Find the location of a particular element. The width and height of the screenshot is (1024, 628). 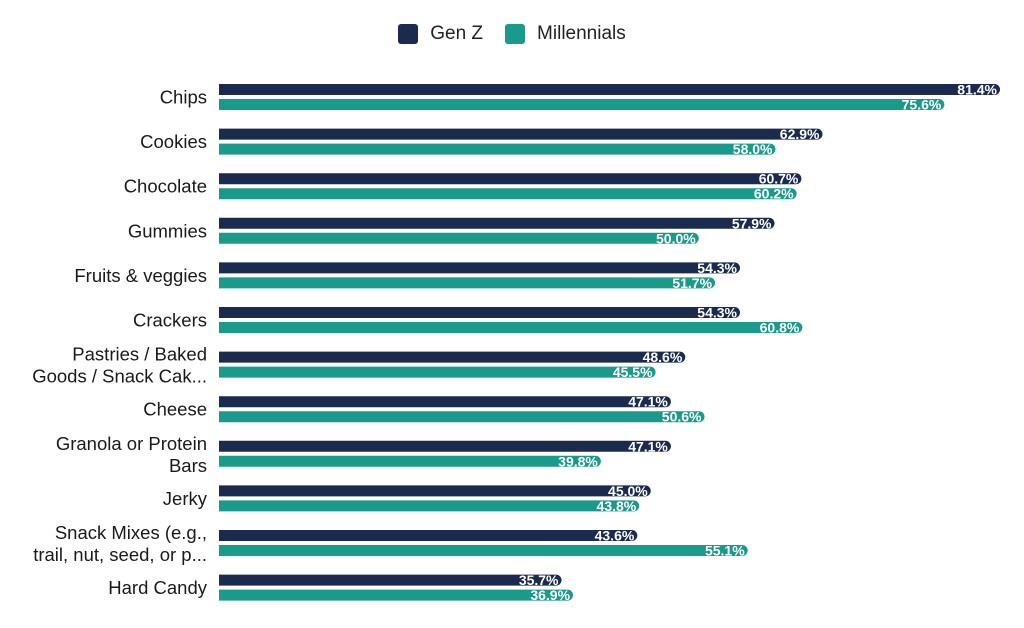

data-label: 60.8% is located at coordinates (780, 328).